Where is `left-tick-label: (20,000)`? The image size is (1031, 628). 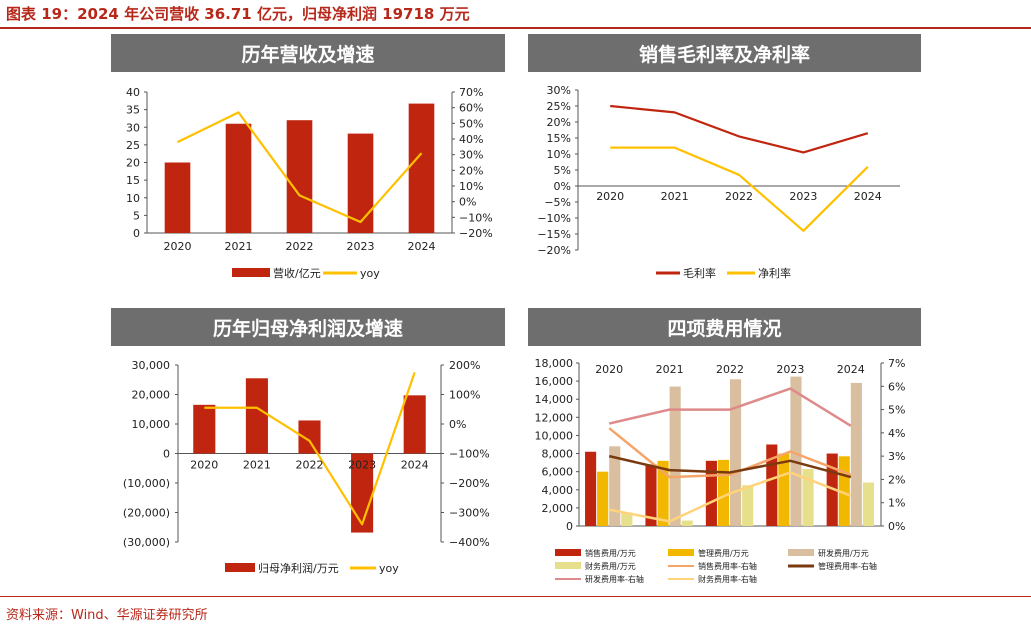
left-tick-label: (20,000) is located at coordinates (146, 513).